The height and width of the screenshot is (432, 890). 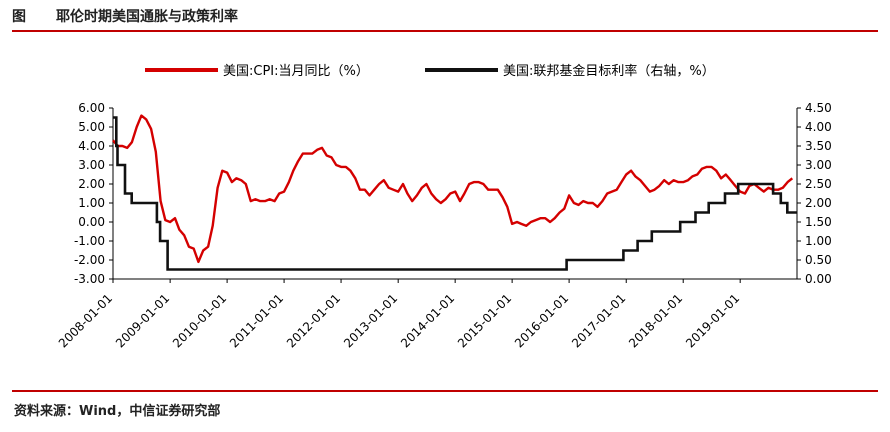 I want to click on footer-rule, so click(x=445, y=391).